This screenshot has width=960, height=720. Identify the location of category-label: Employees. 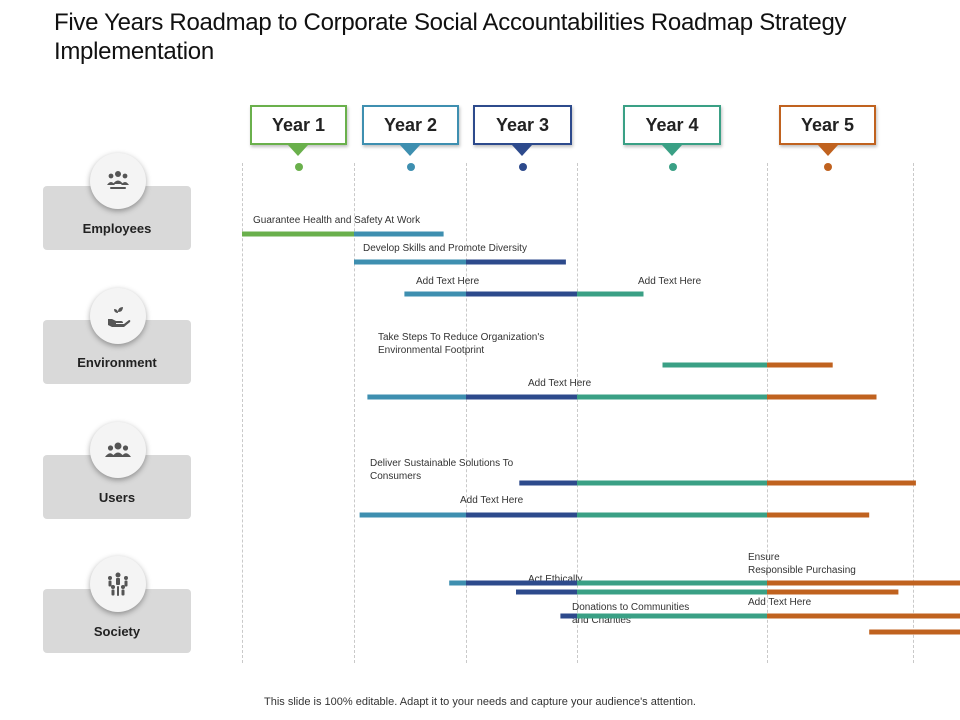
(117, 228).